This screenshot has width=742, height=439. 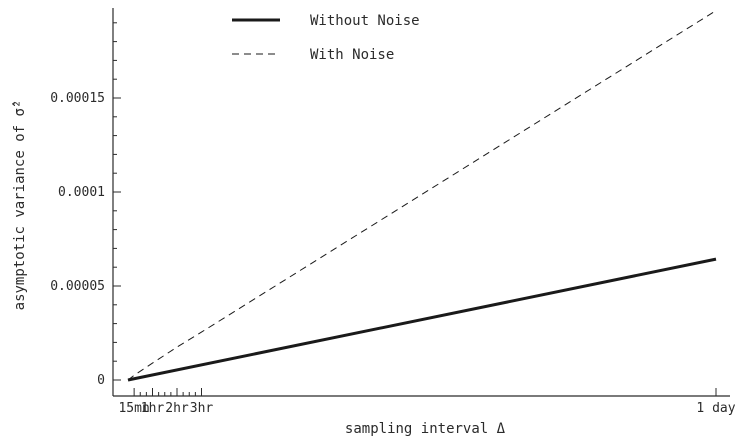 I want to click on y-tick-label: 0.0001, so click(x=81, y=192).